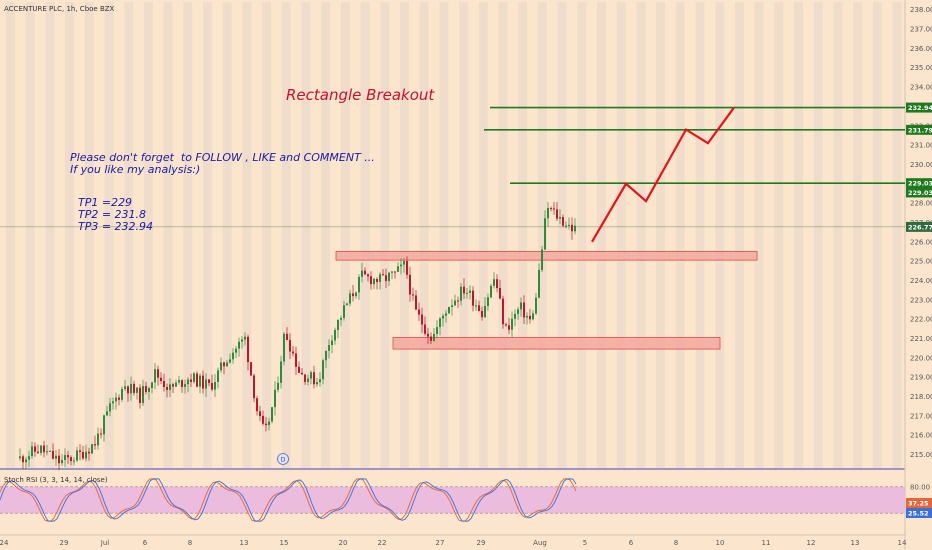  Describe the element at coordinates (343, 543) in the screenshot. I see `time-tick-label: 20` at that location.